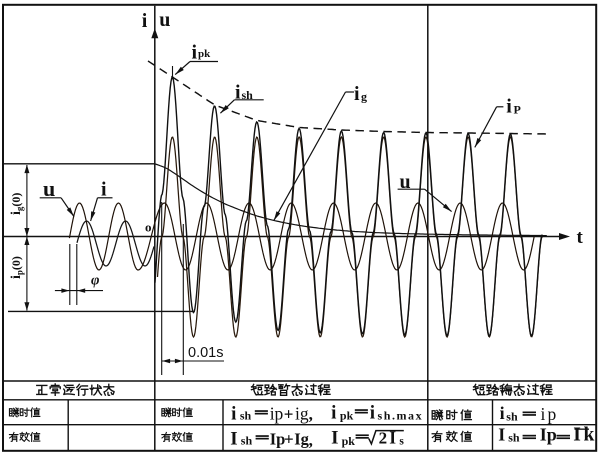 The image size is (600, 457). Describe the element at coordinates (517, 110) in the screenshot. I see `svg-text: P` at that location.